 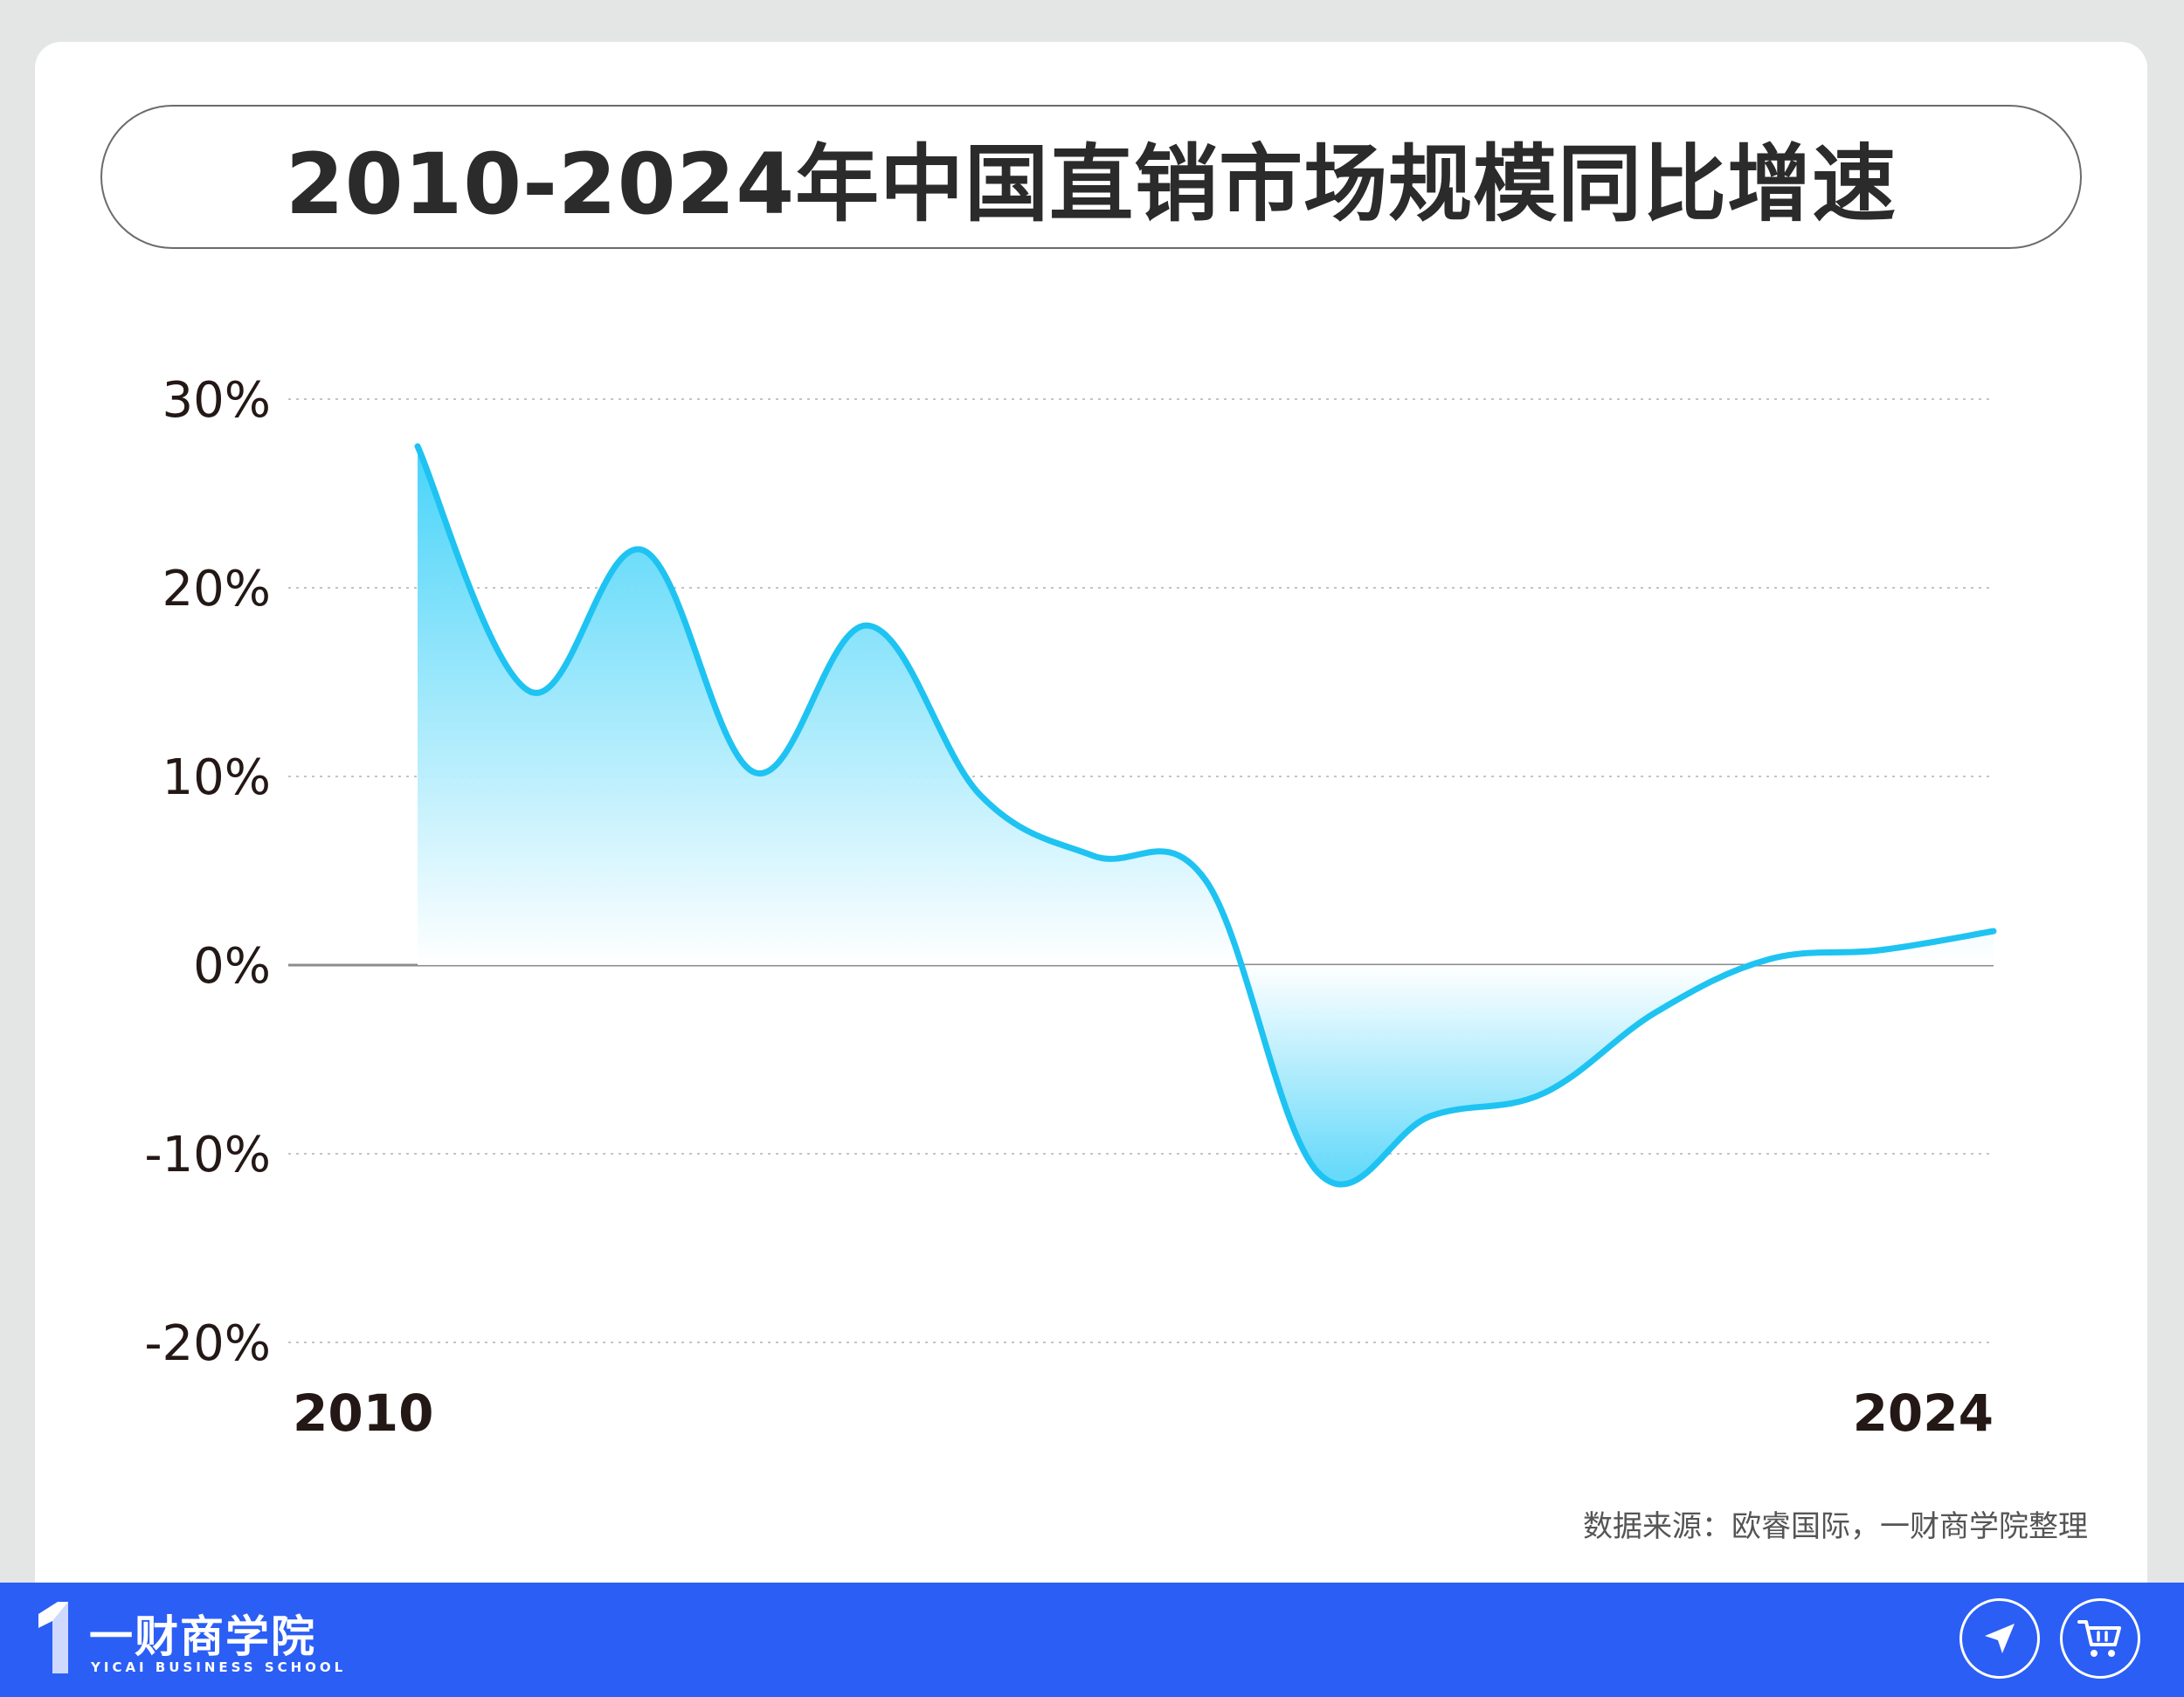 What do you see at coordinates (53, 1637) in the screenshot?
I see `logo-one-icon` at bounding box center [53, 1637].